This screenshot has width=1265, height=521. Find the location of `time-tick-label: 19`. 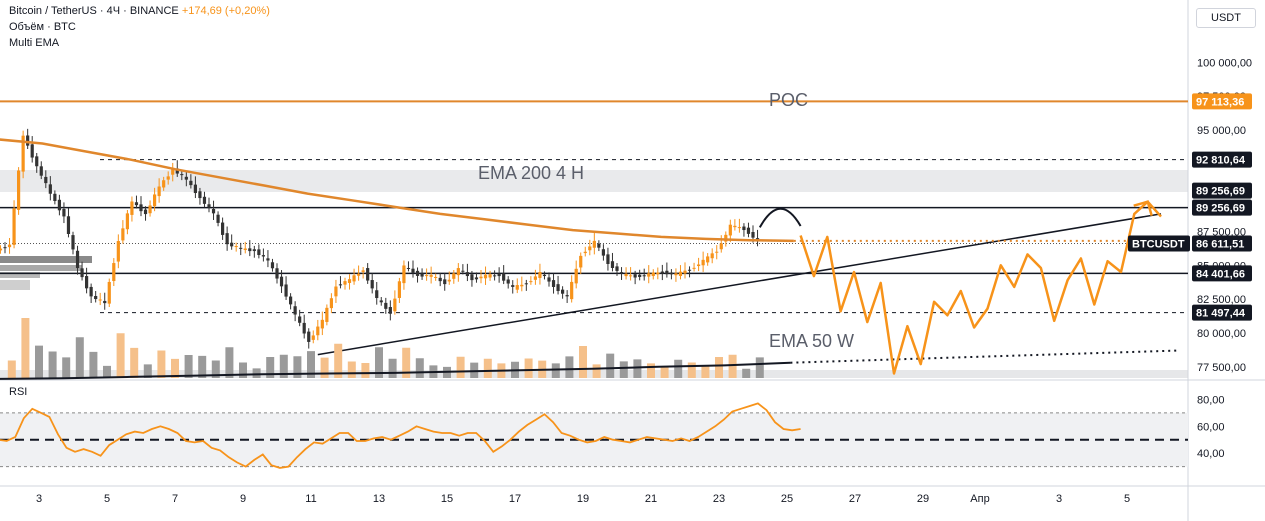

time-tick-label: 19 is located at coordinates (583, 499).